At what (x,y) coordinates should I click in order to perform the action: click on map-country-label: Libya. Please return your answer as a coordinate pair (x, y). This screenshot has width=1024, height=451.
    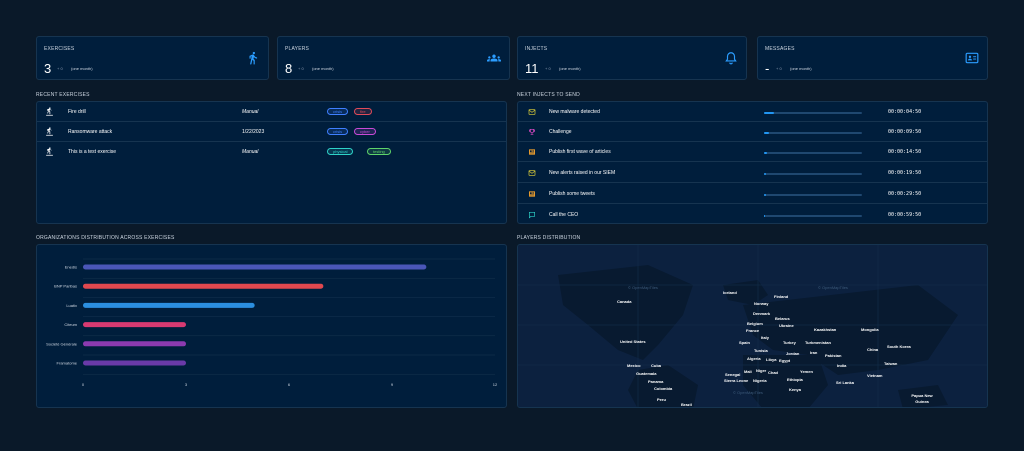
    Looking at the image, I should click on (771, 359).